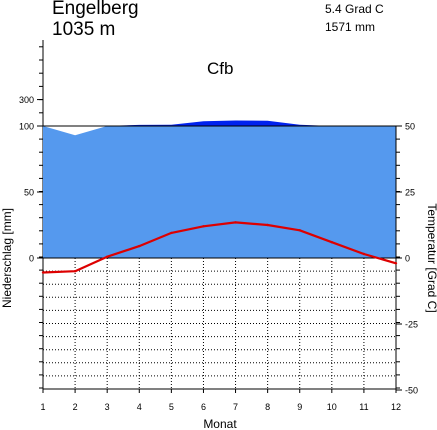 The width and height of the screenshot is (437, 430). I want to click on right-tick-label: -25, so click(411, 325).